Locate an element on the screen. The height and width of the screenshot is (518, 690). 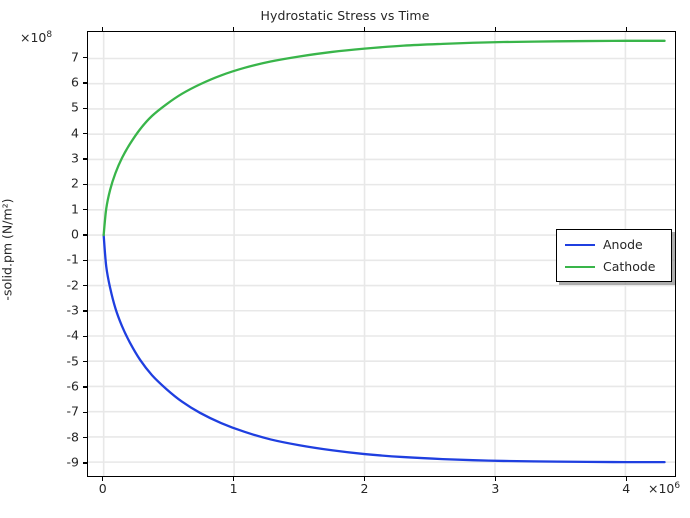
legend-item-cathode: Cathode is located at coordinates (610, 267).